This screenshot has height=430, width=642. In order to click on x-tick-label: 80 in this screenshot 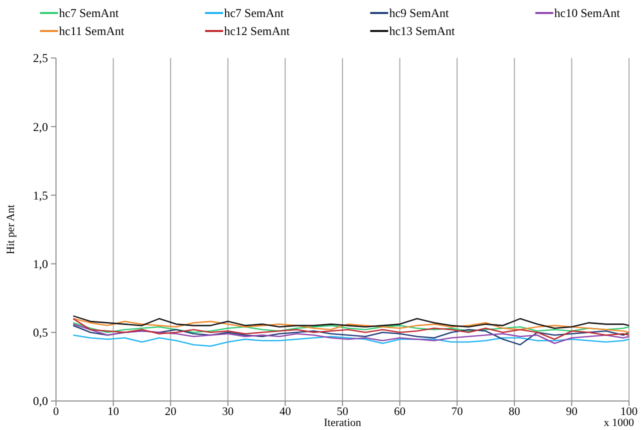, I will do `click(514, 412)`.